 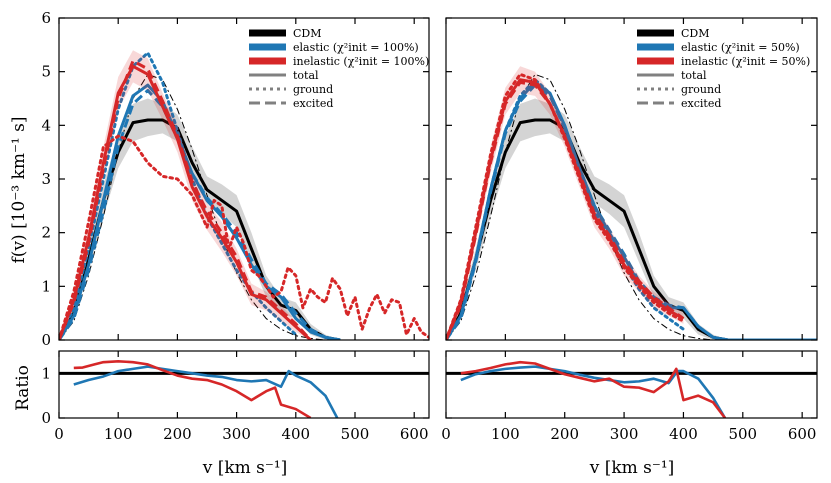 What do you see at coordinates (23, 388) in the screenshot?
I see `ratio-axis-label: Ratio` at bounding box center [23, 388].